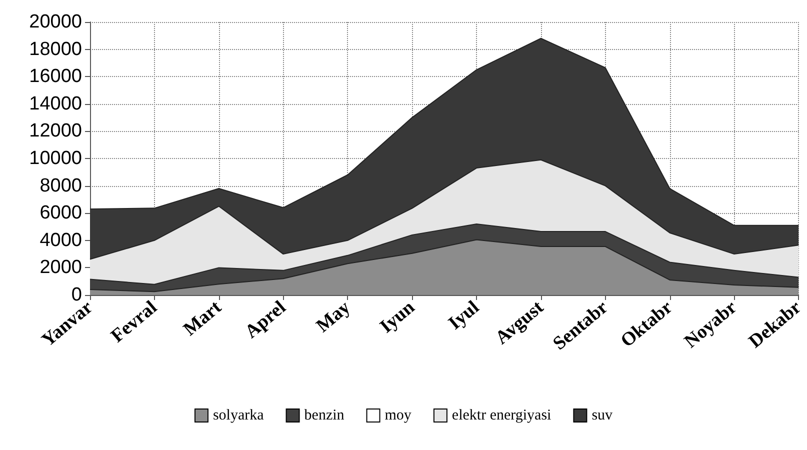  Describe the element at coordinates (398, 416) in the screenshot. I see `legend-label: moy` at that location.